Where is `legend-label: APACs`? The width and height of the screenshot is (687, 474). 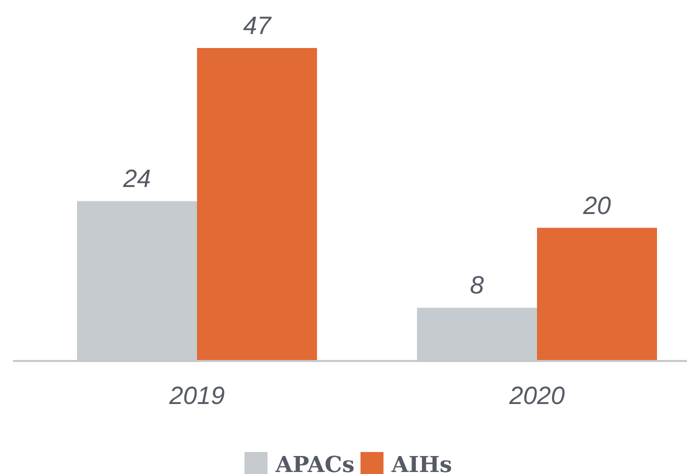
legend-label: APACs is located at coordinates (314, 463).